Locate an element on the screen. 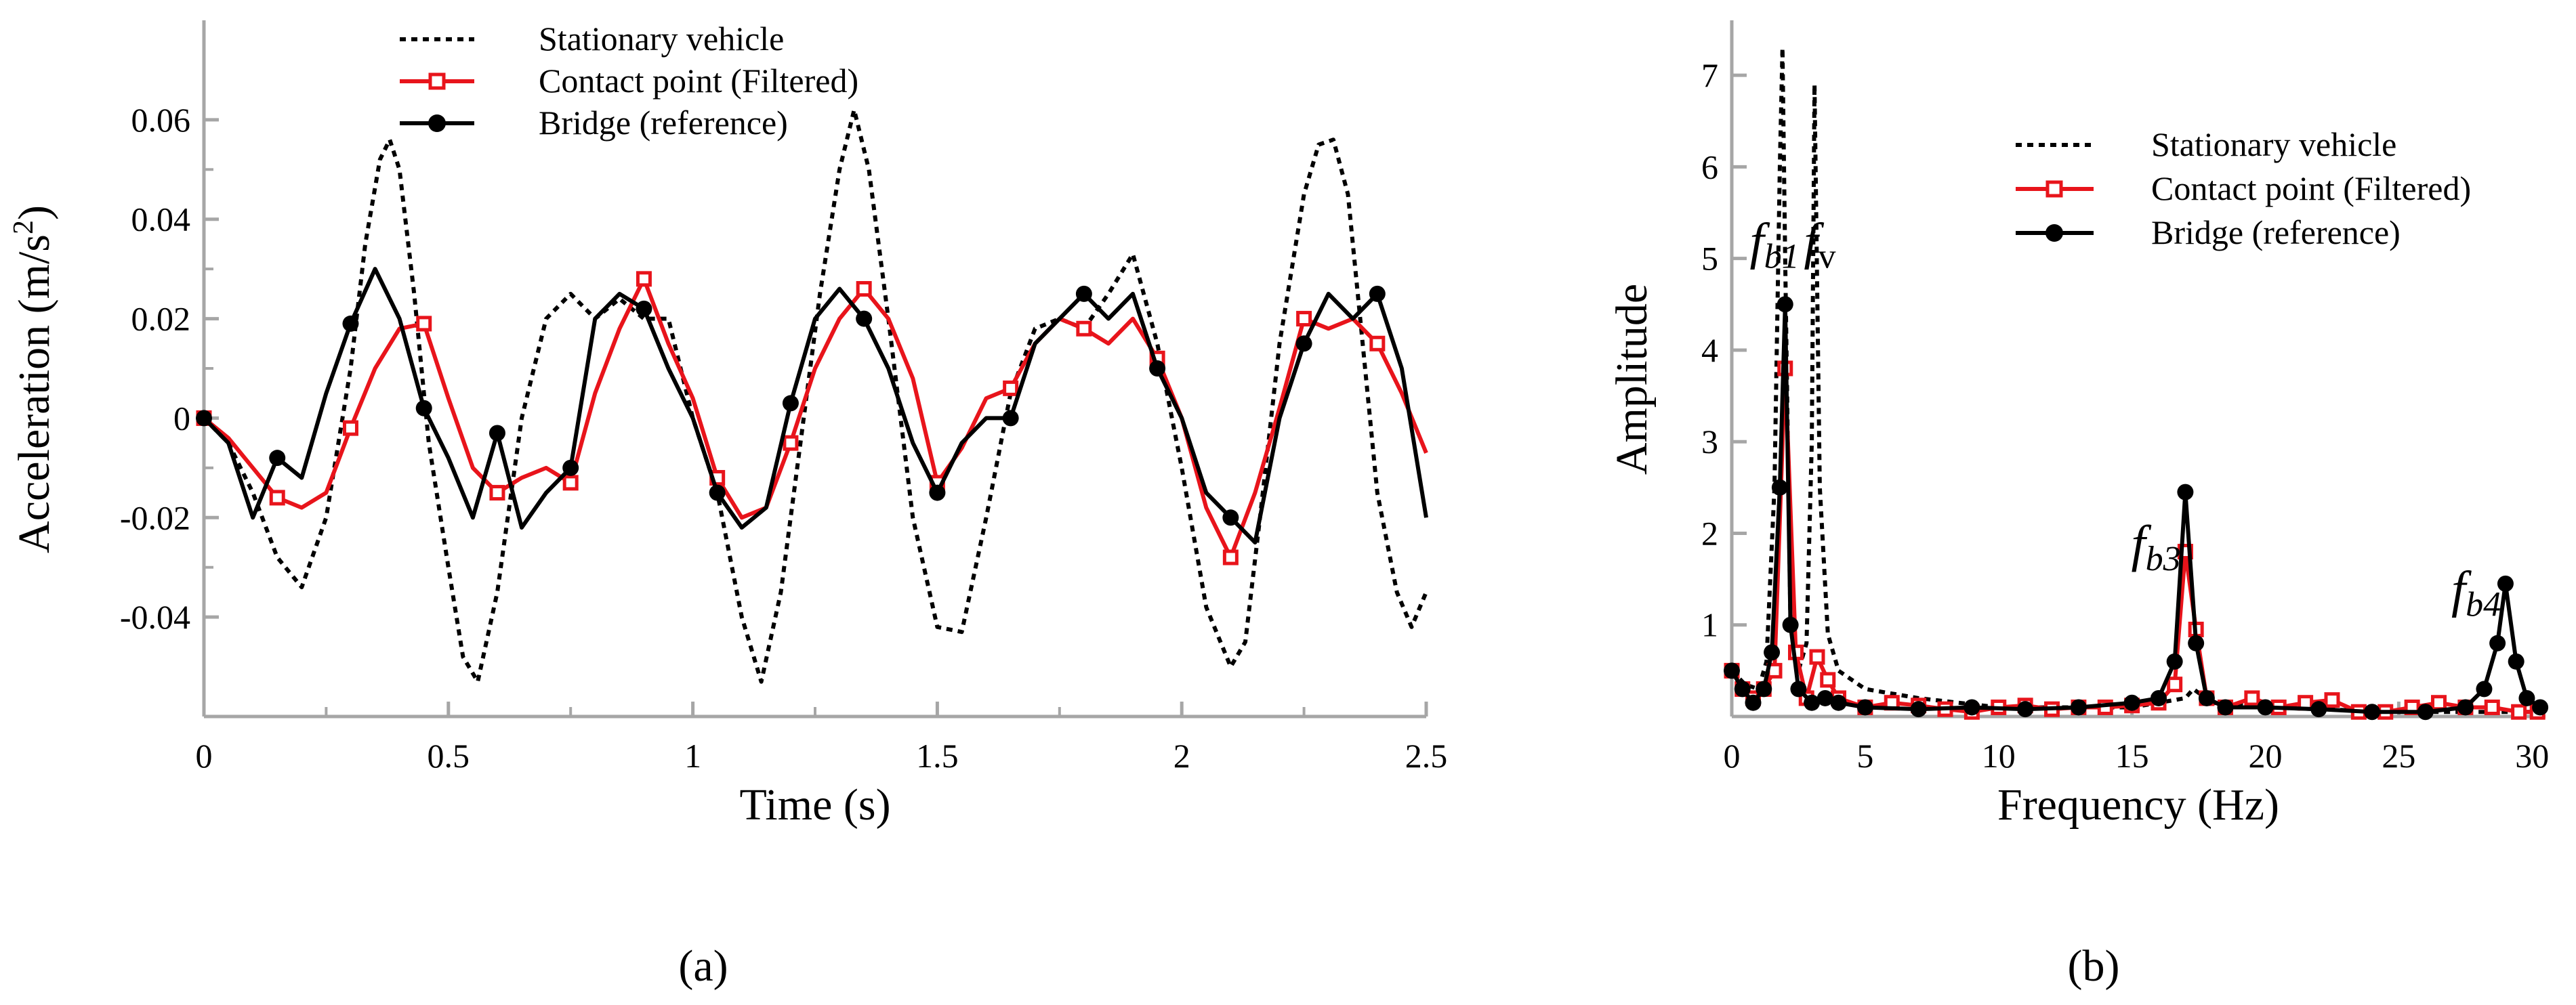 This screenshot has width=2576, height=1005. b-xtick-label: 0 is located at coordinates (1732, 756).